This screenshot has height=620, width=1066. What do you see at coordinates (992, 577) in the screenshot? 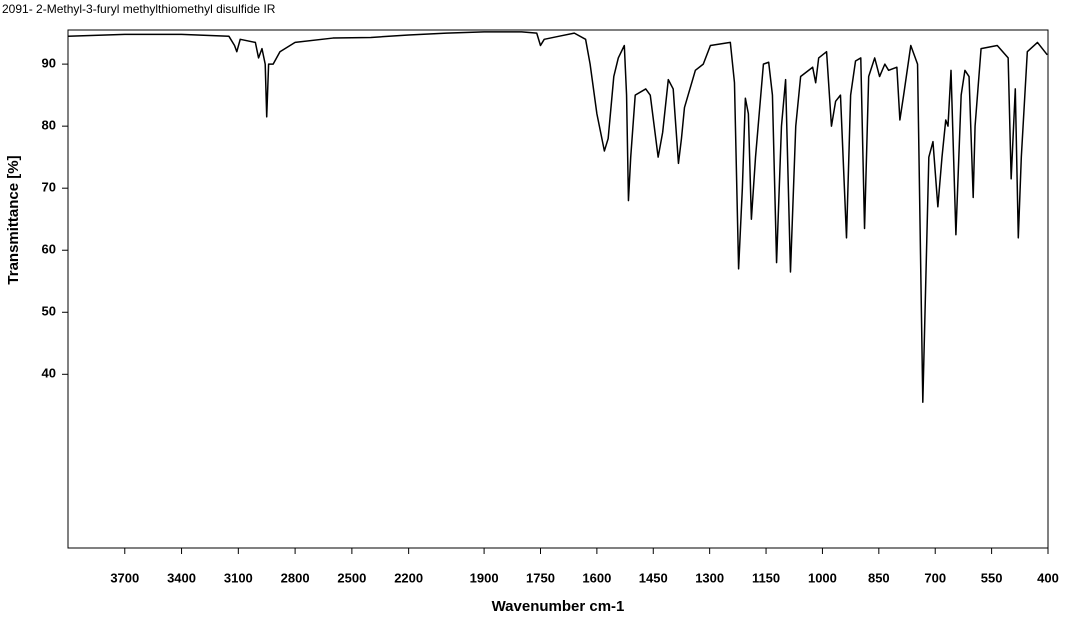
I see `x-tick-label: 550` at bounding box center [992, 577].